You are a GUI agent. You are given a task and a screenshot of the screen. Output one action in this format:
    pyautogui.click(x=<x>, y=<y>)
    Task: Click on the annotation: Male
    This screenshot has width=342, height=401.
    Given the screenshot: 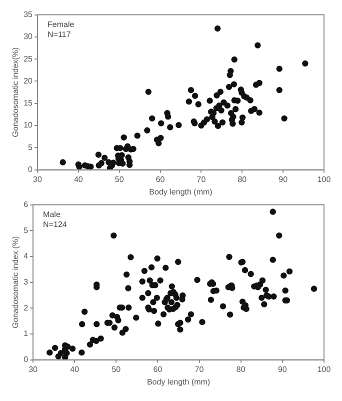 What is the action you would take?
    pyautogui.click(x=52, y=215)
    